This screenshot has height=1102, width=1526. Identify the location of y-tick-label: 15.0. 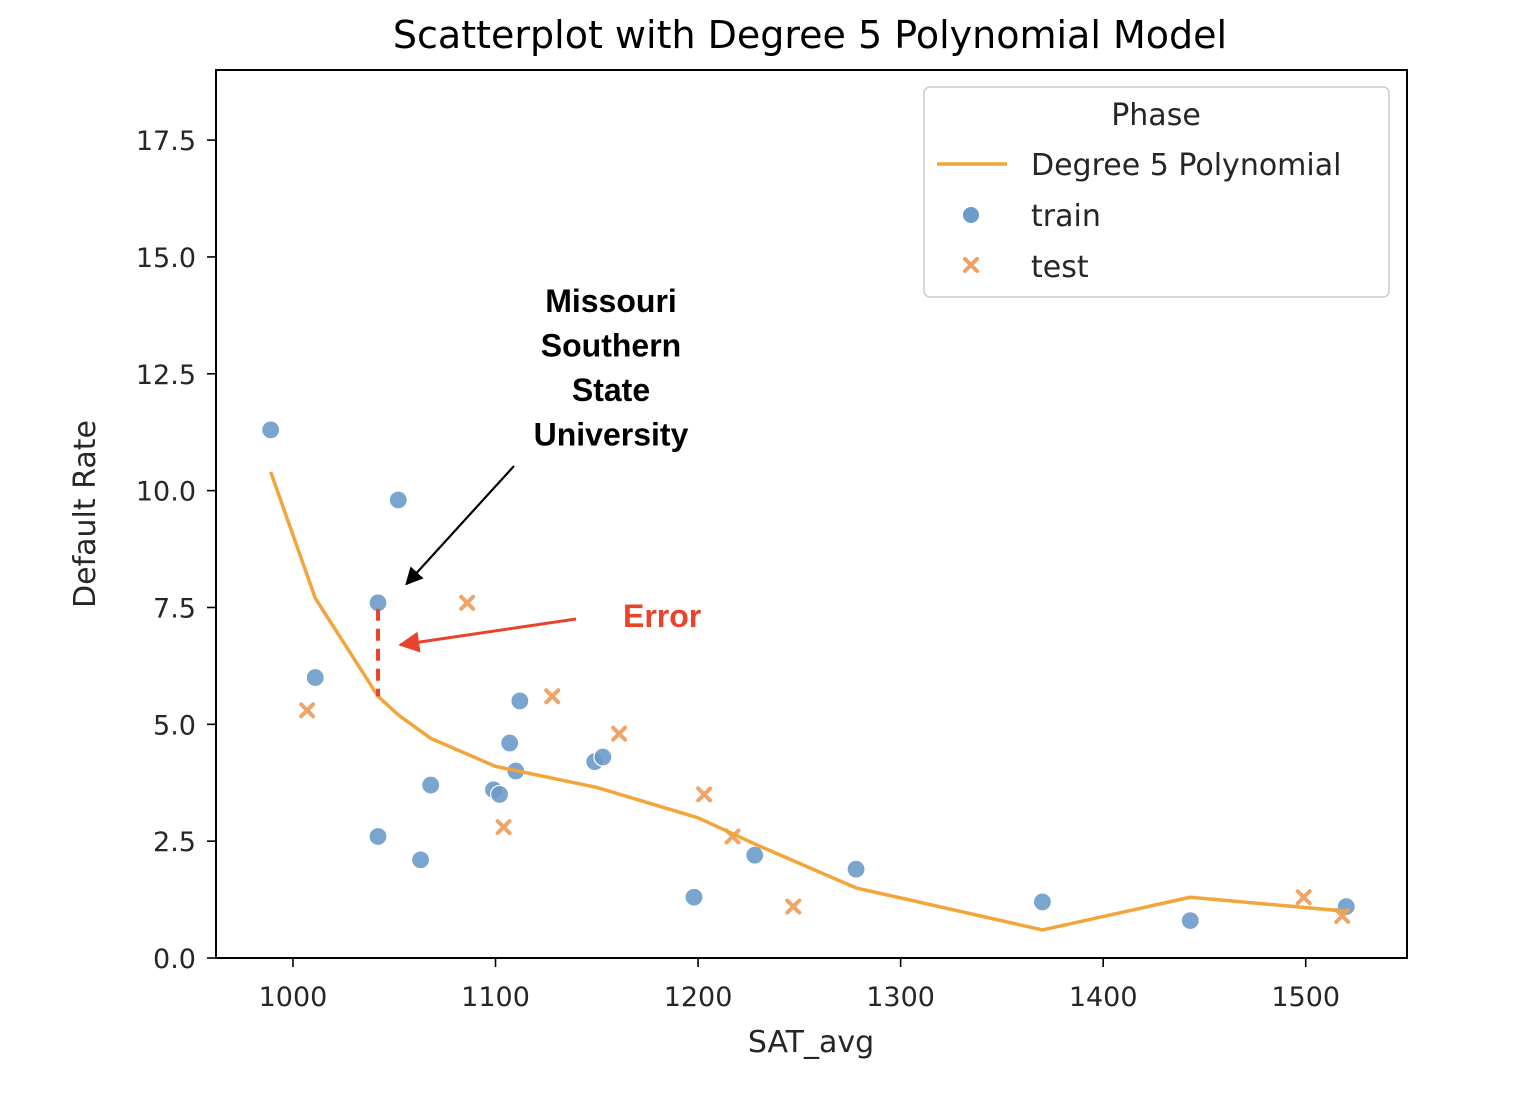
(166, 258).